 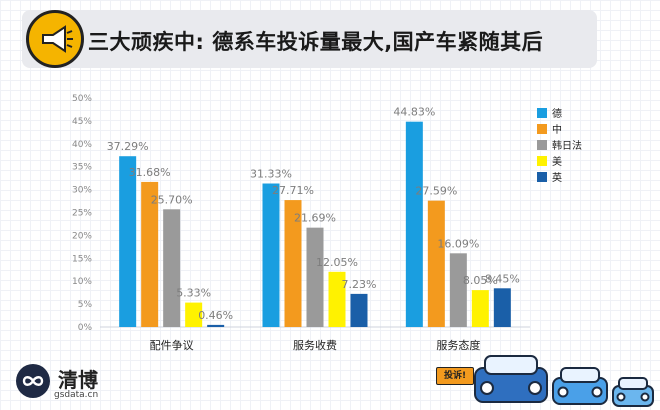 What do you see at coordinates (337, 262) in the screenshot?
I see `data-label: 12.05%` at bounding box center [337, 262].